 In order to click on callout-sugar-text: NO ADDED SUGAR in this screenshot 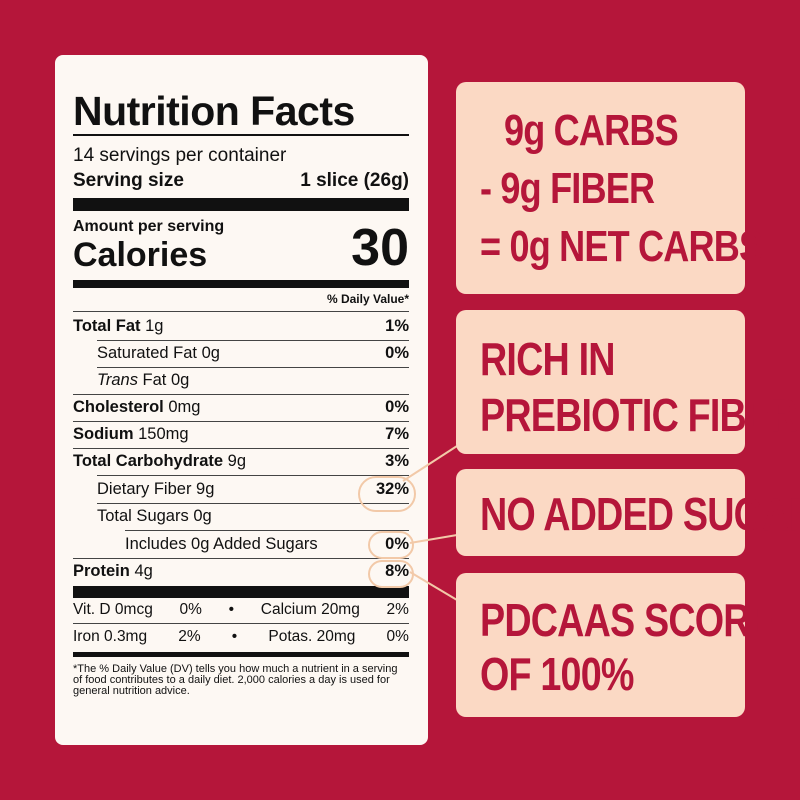, I will do `click(640, 514)`.